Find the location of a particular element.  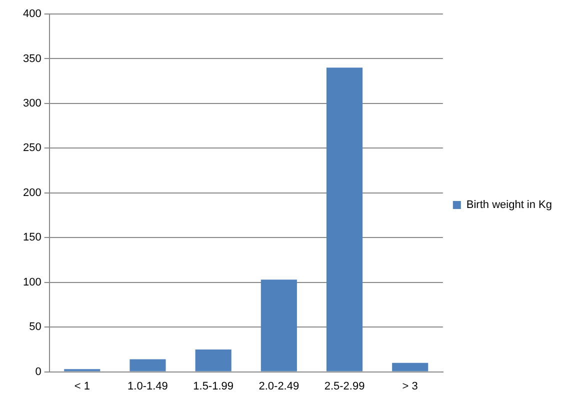

x-tick-label: > 3 is located at coordinates (410, 386).